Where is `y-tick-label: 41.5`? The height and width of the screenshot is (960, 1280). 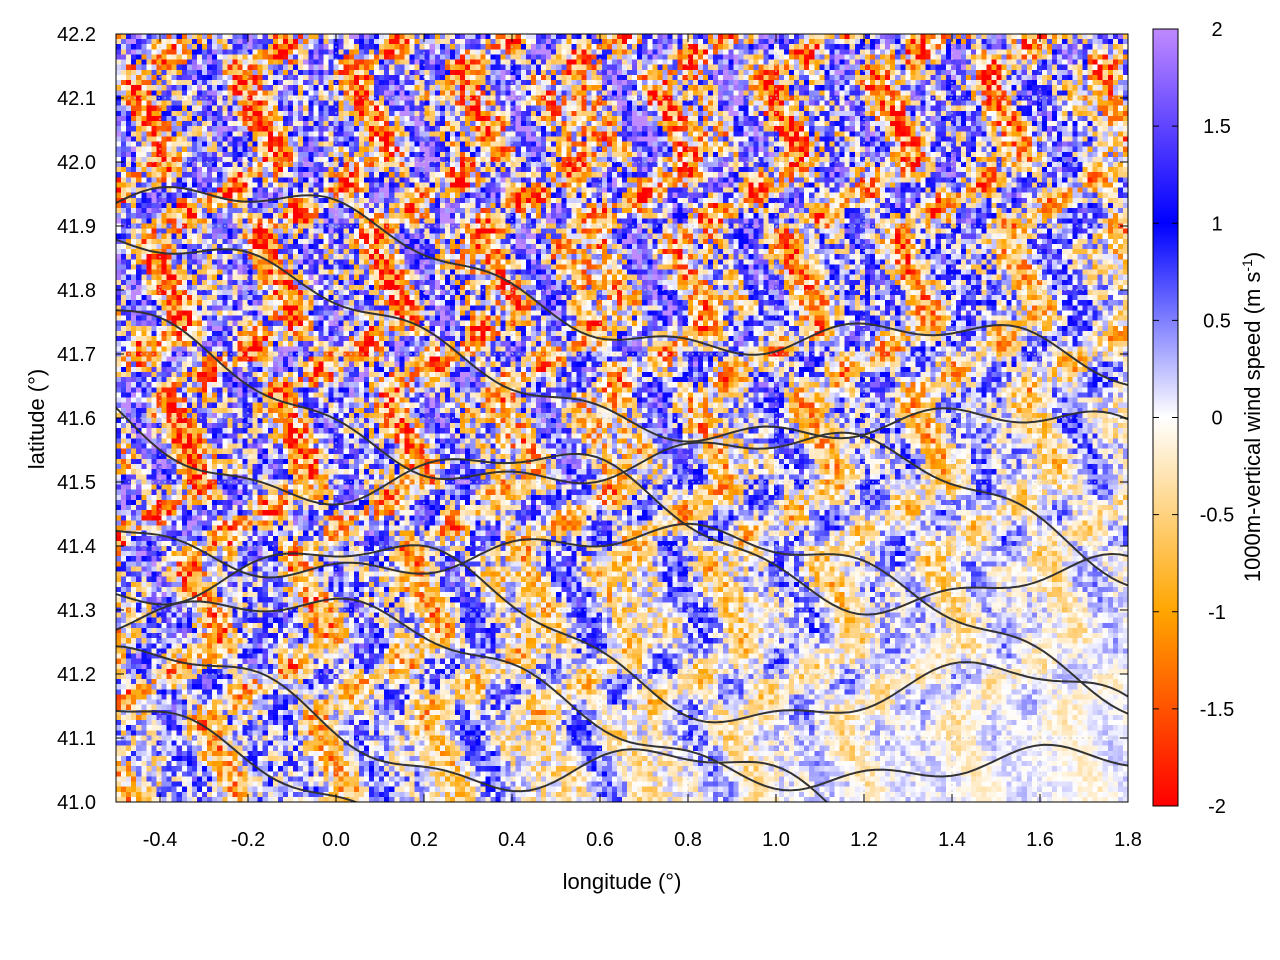
y-tick-label: 41.5 is located at coordinates (76, 483).